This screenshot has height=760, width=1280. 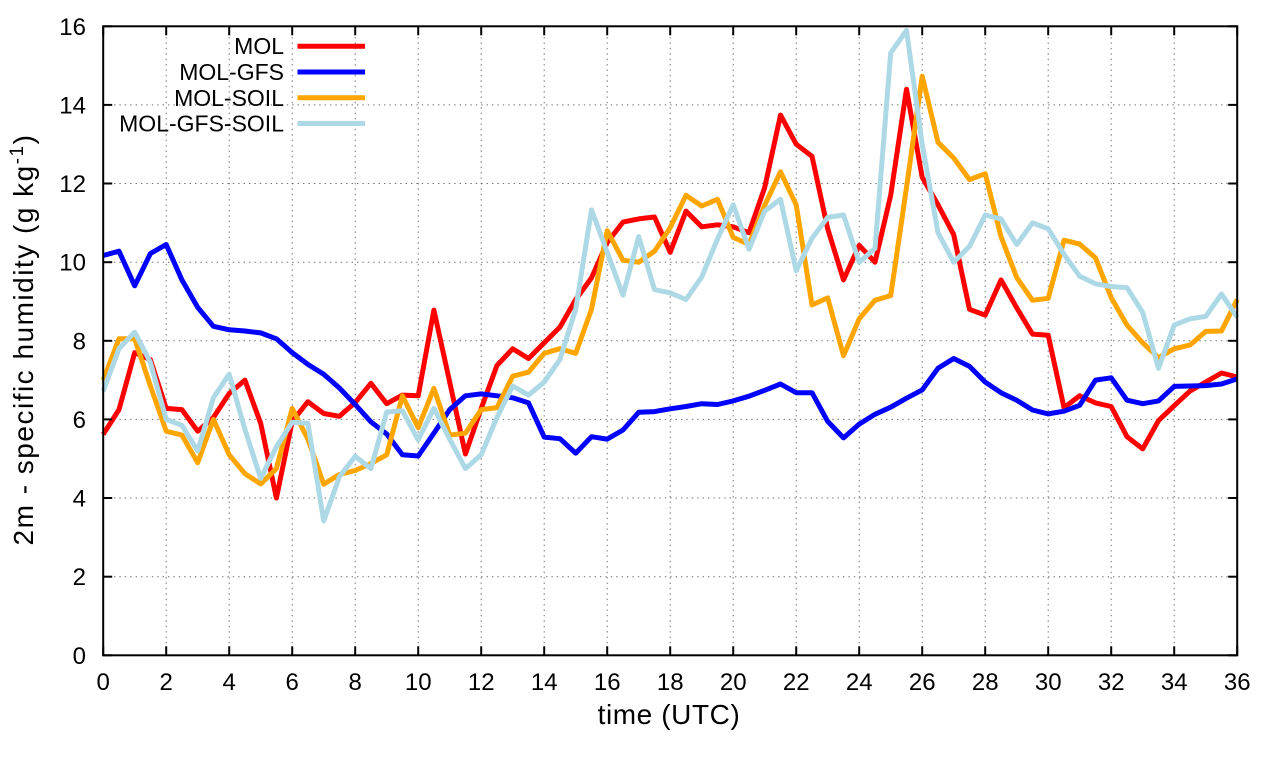 What do you see at coordinates (231, 72) in the screenshot?
I see `svg-text: MOL-GFS` at bounding box center [231, 72].